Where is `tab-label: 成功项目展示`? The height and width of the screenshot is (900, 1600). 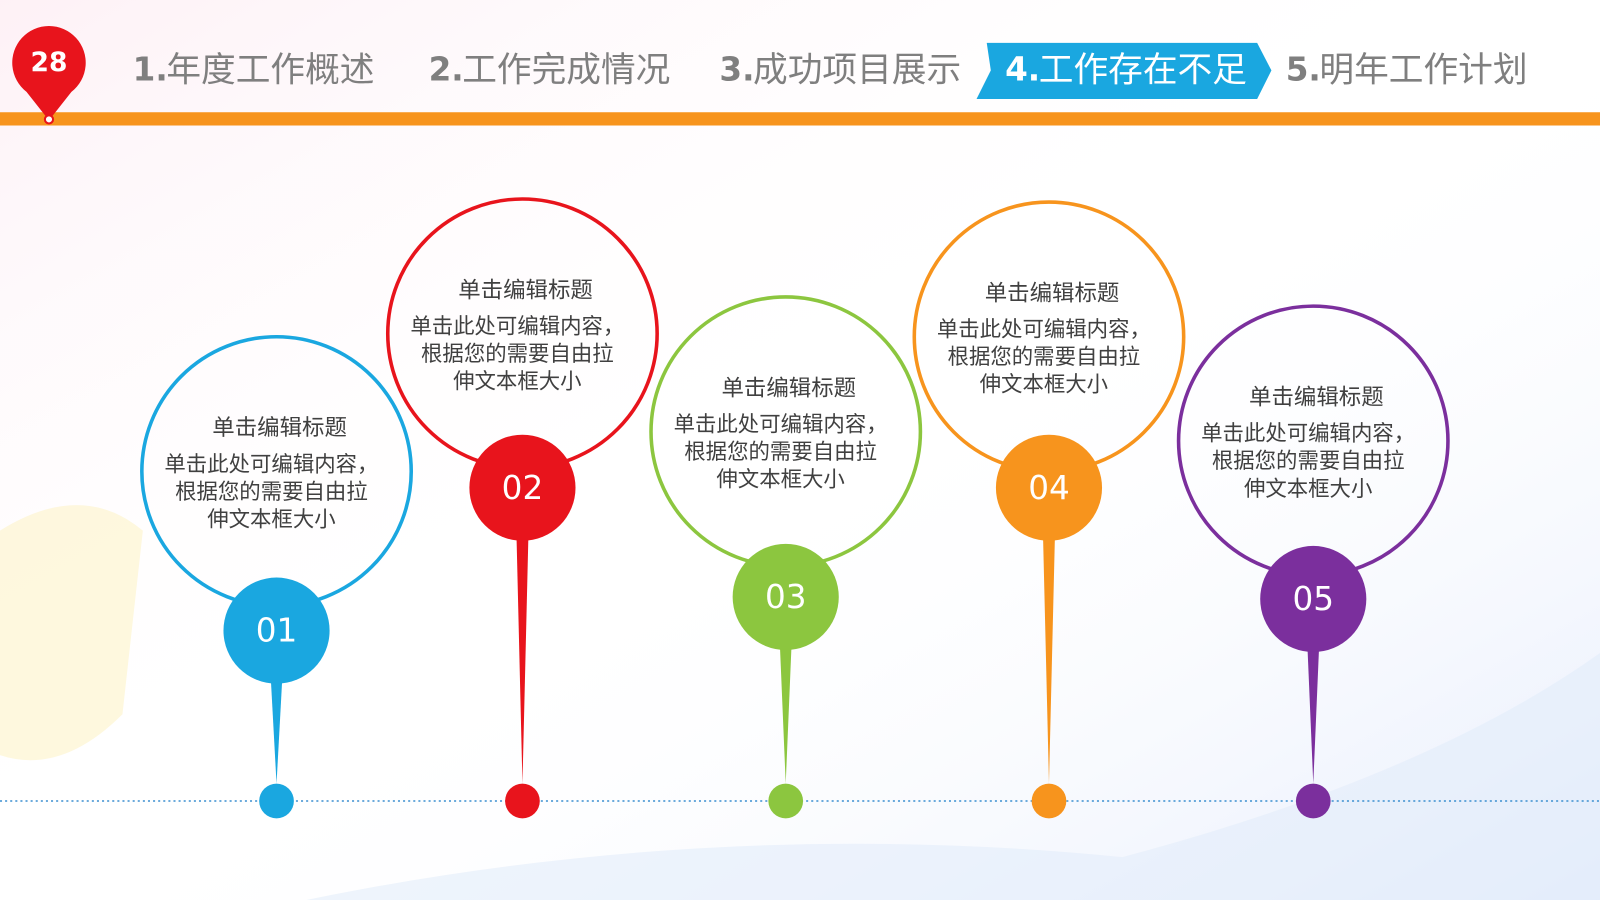 tab-label: 成功项目展示 is located at coordinates (857, 70).